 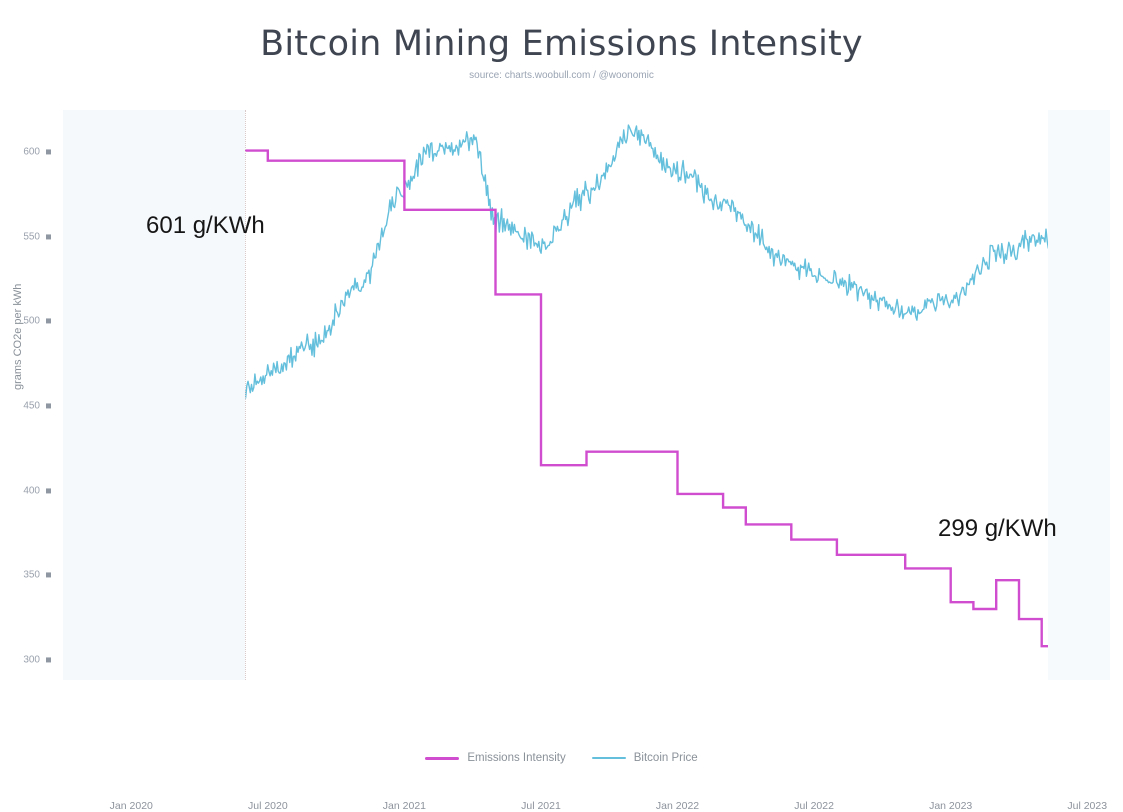 What do you see at coordinates (561, 75) in the screenshot?
I see `chart-source-caption: source: charts.woobull.com / @woonomic` at bounding box center [561, 75].